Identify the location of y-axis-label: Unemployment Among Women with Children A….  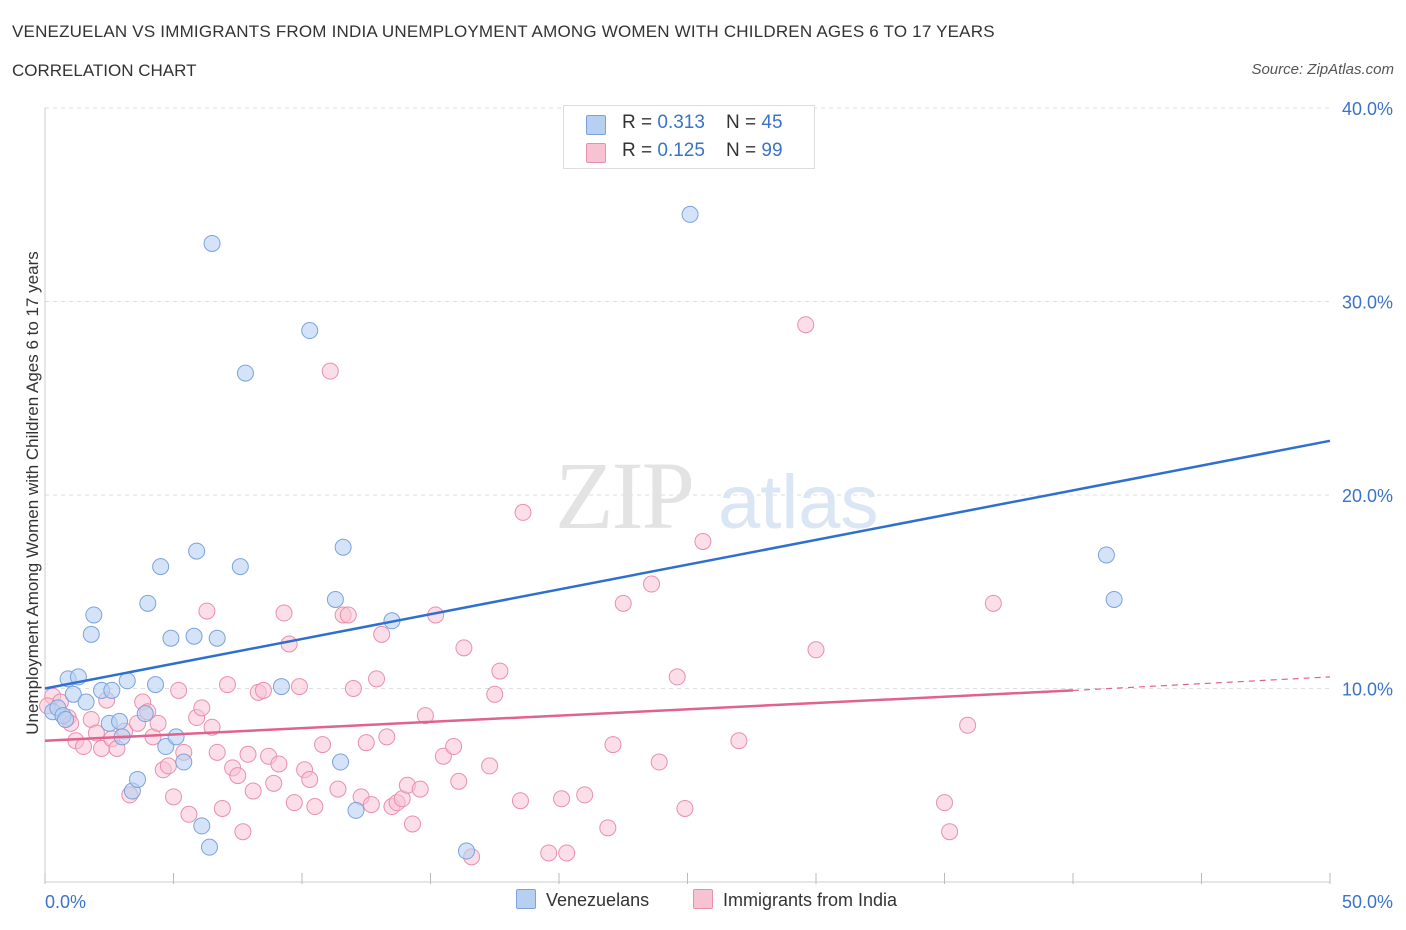
(32, 493).